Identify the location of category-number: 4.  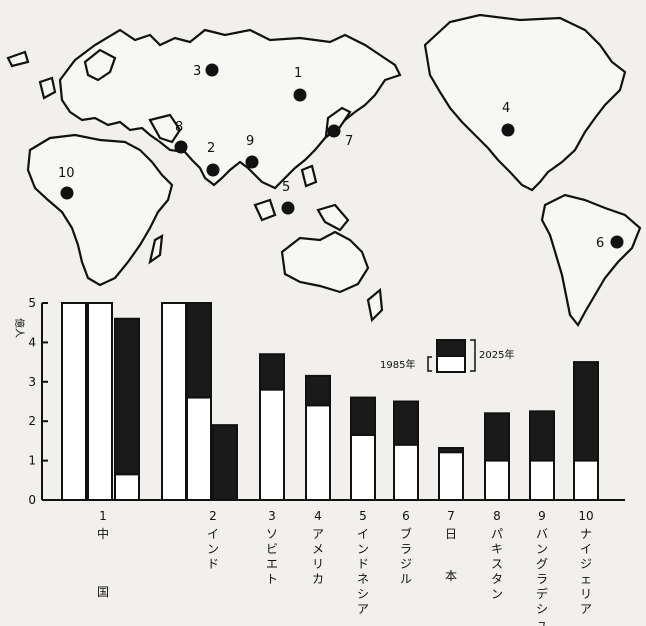
(318, 516).